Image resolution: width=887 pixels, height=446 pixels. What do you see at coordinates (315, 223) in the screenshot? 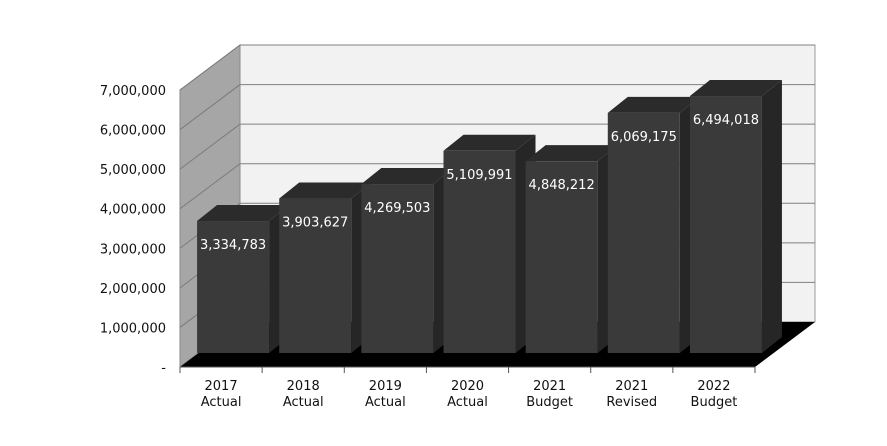
I see `data-label-1: 3,903,627` at bounding box center [315, 223].